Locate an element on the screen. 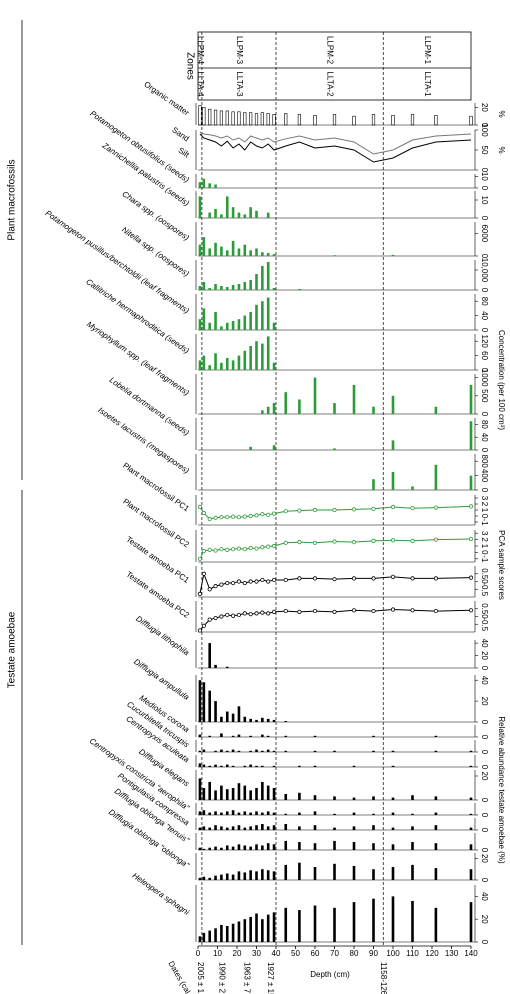 Image resolution: width=510 pixels, height=994 pixels. depth-tick-label: 130 is located at coordinates (452, 953).